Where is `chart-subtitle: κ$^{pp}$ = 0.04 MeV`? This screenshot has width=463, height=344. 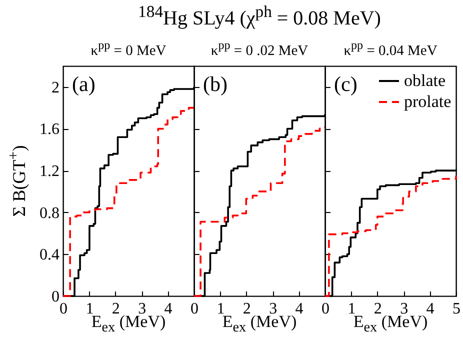
chart-subtitle: κ$^{pp}$ = 0.04 MeV is located at coordinates (390, 49).